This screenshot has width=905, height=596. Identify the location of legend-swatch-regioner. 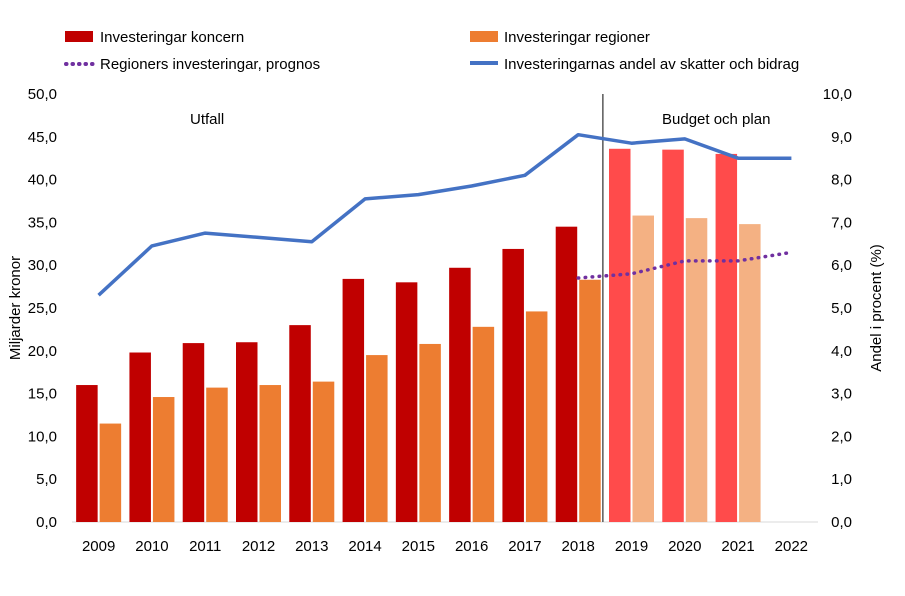
(484, 36).